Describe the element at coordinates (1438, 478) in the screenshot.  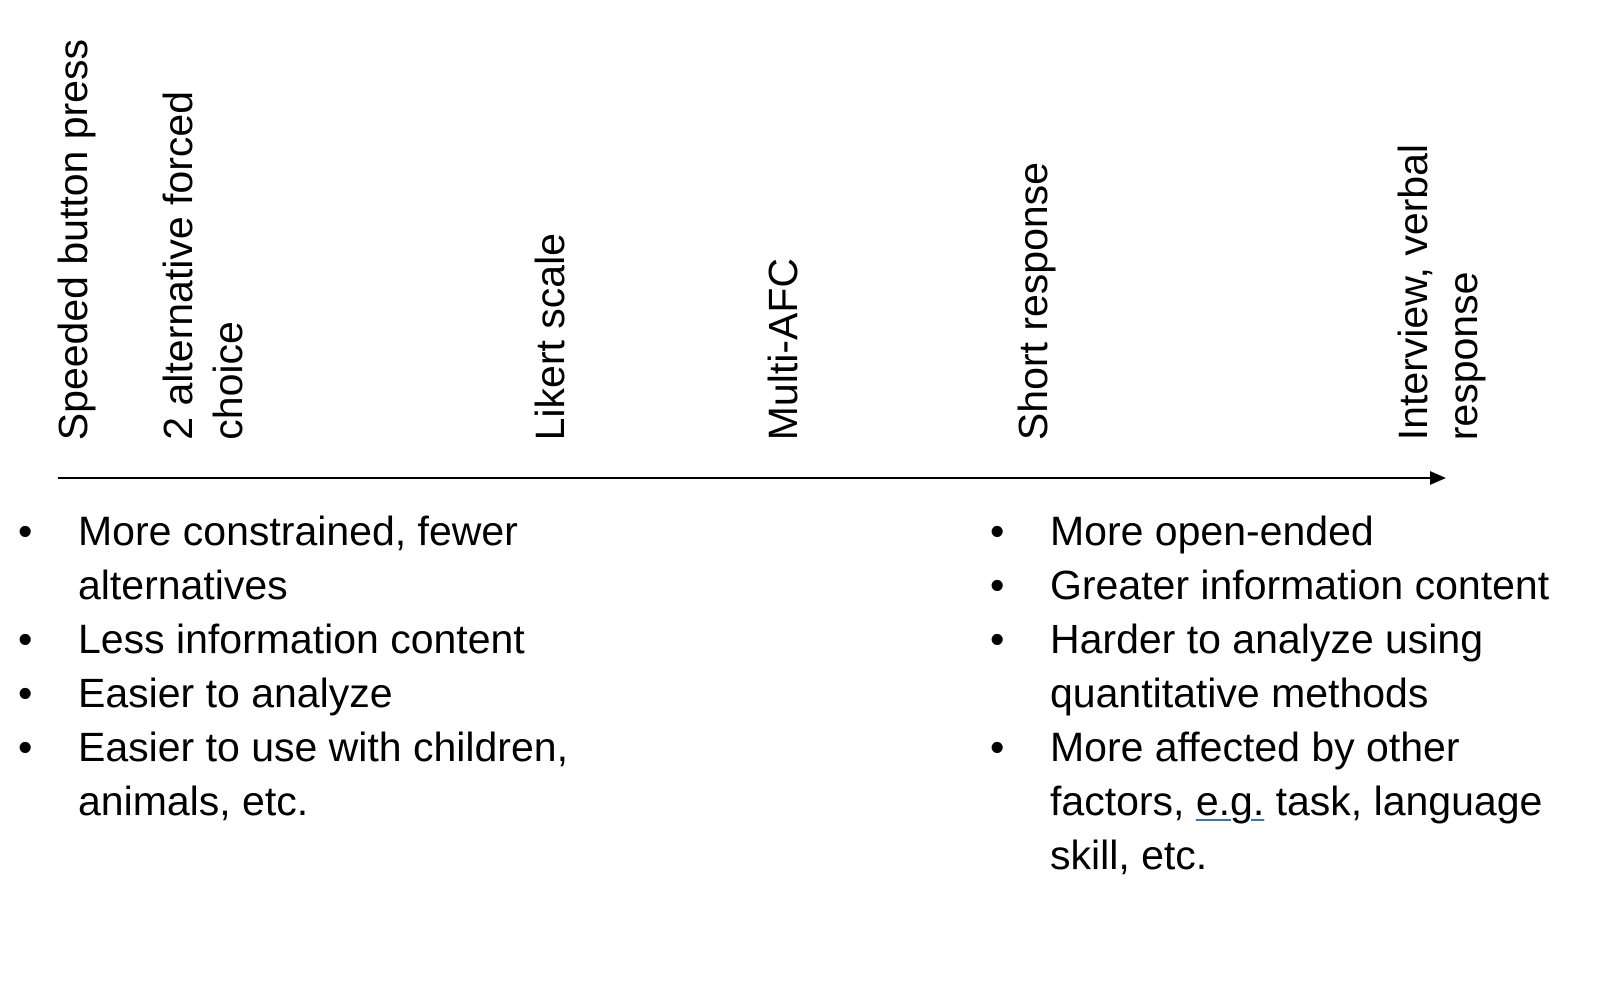
I see `arrow-head` at that location.